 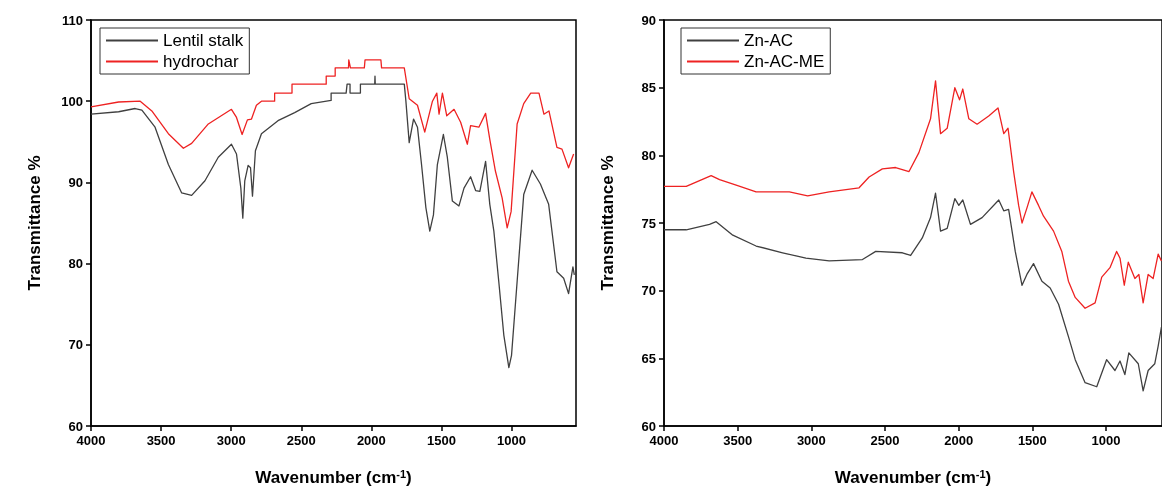 I want to click on y-tick-label: 85, so click(x=648, y=88).